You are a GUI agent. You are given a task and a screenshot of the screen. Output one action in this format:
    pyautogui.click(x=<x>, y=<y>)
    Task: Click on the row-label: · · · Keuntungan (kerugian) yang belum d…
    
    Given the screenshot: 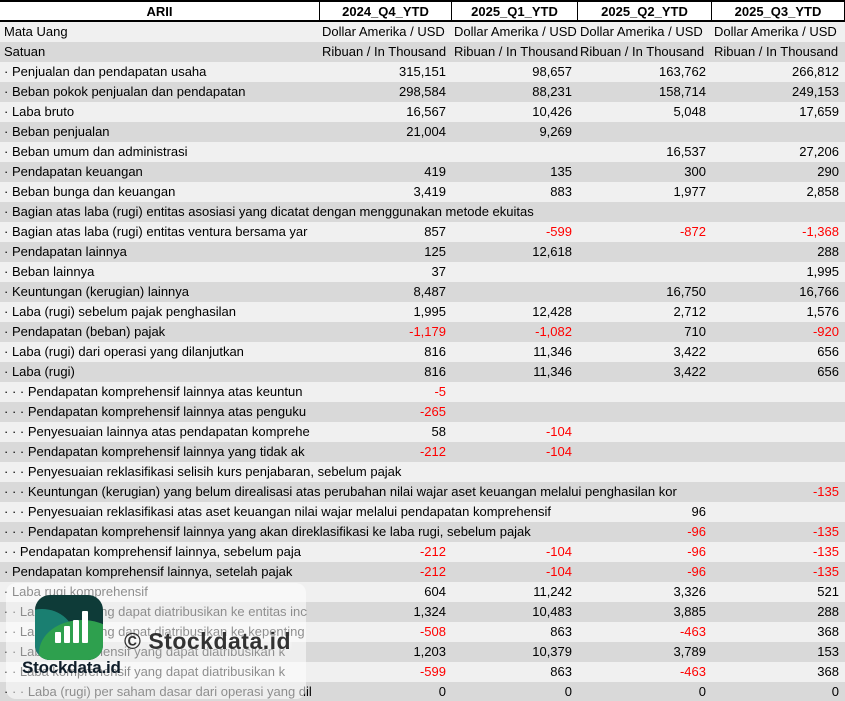 What is the action you would take?
    pyautogui.click(x=340, y=491)
    